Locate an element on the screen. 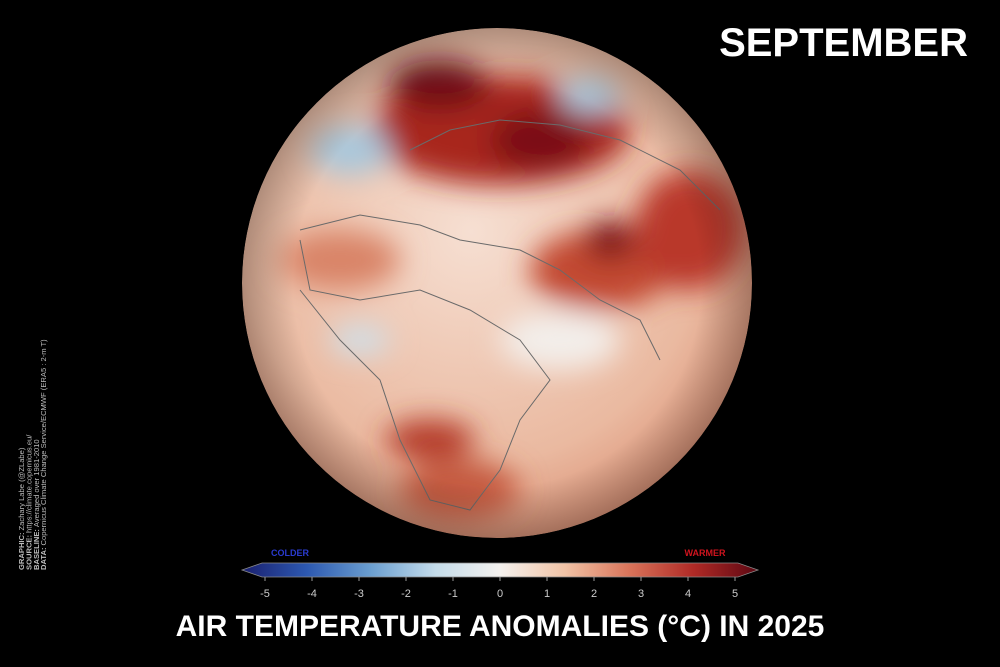 This screenshot has height=667, width=1000. credit-label: GRAPHIC: is located at coordinates (21, 551).